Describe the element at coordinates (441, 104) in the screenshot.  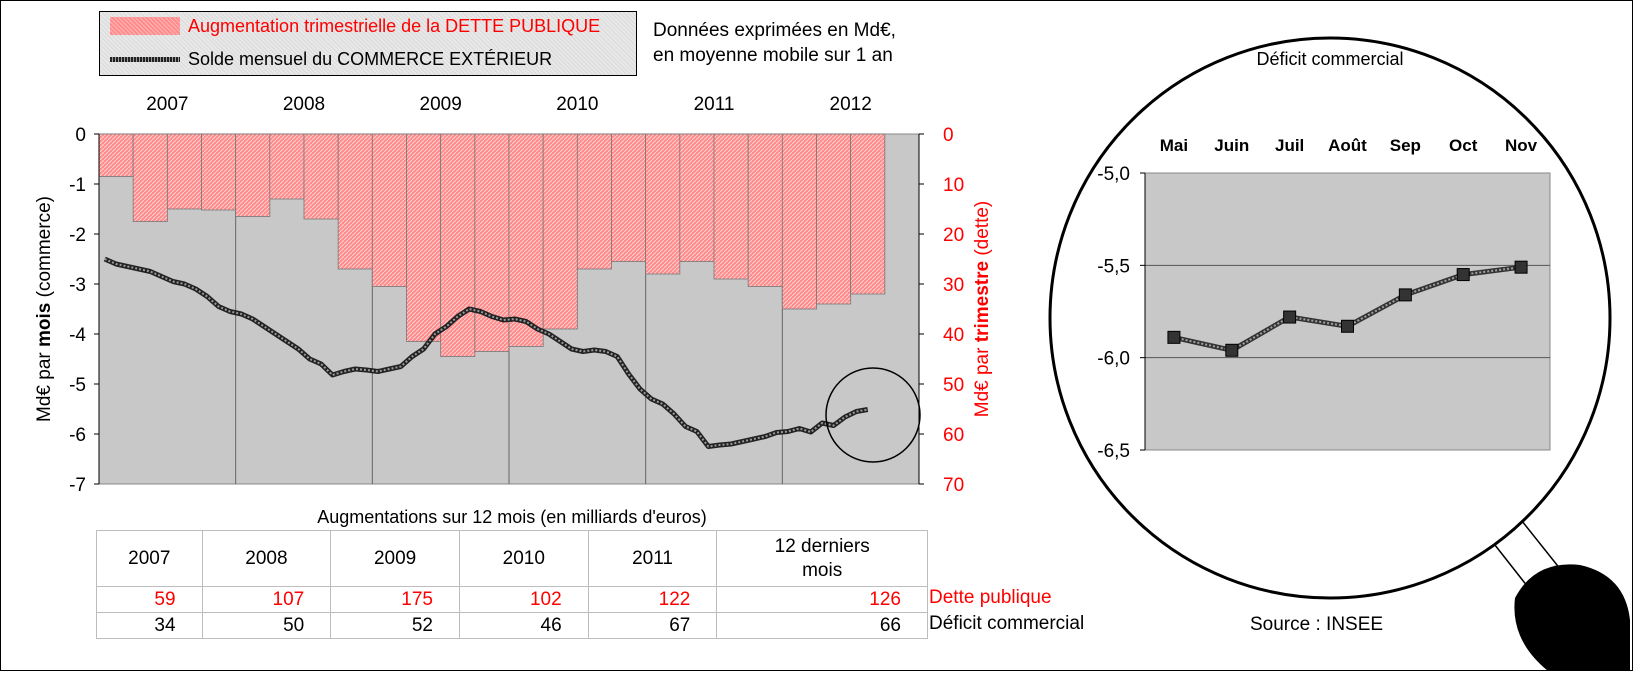
I see `year-label: 2009` at that location.